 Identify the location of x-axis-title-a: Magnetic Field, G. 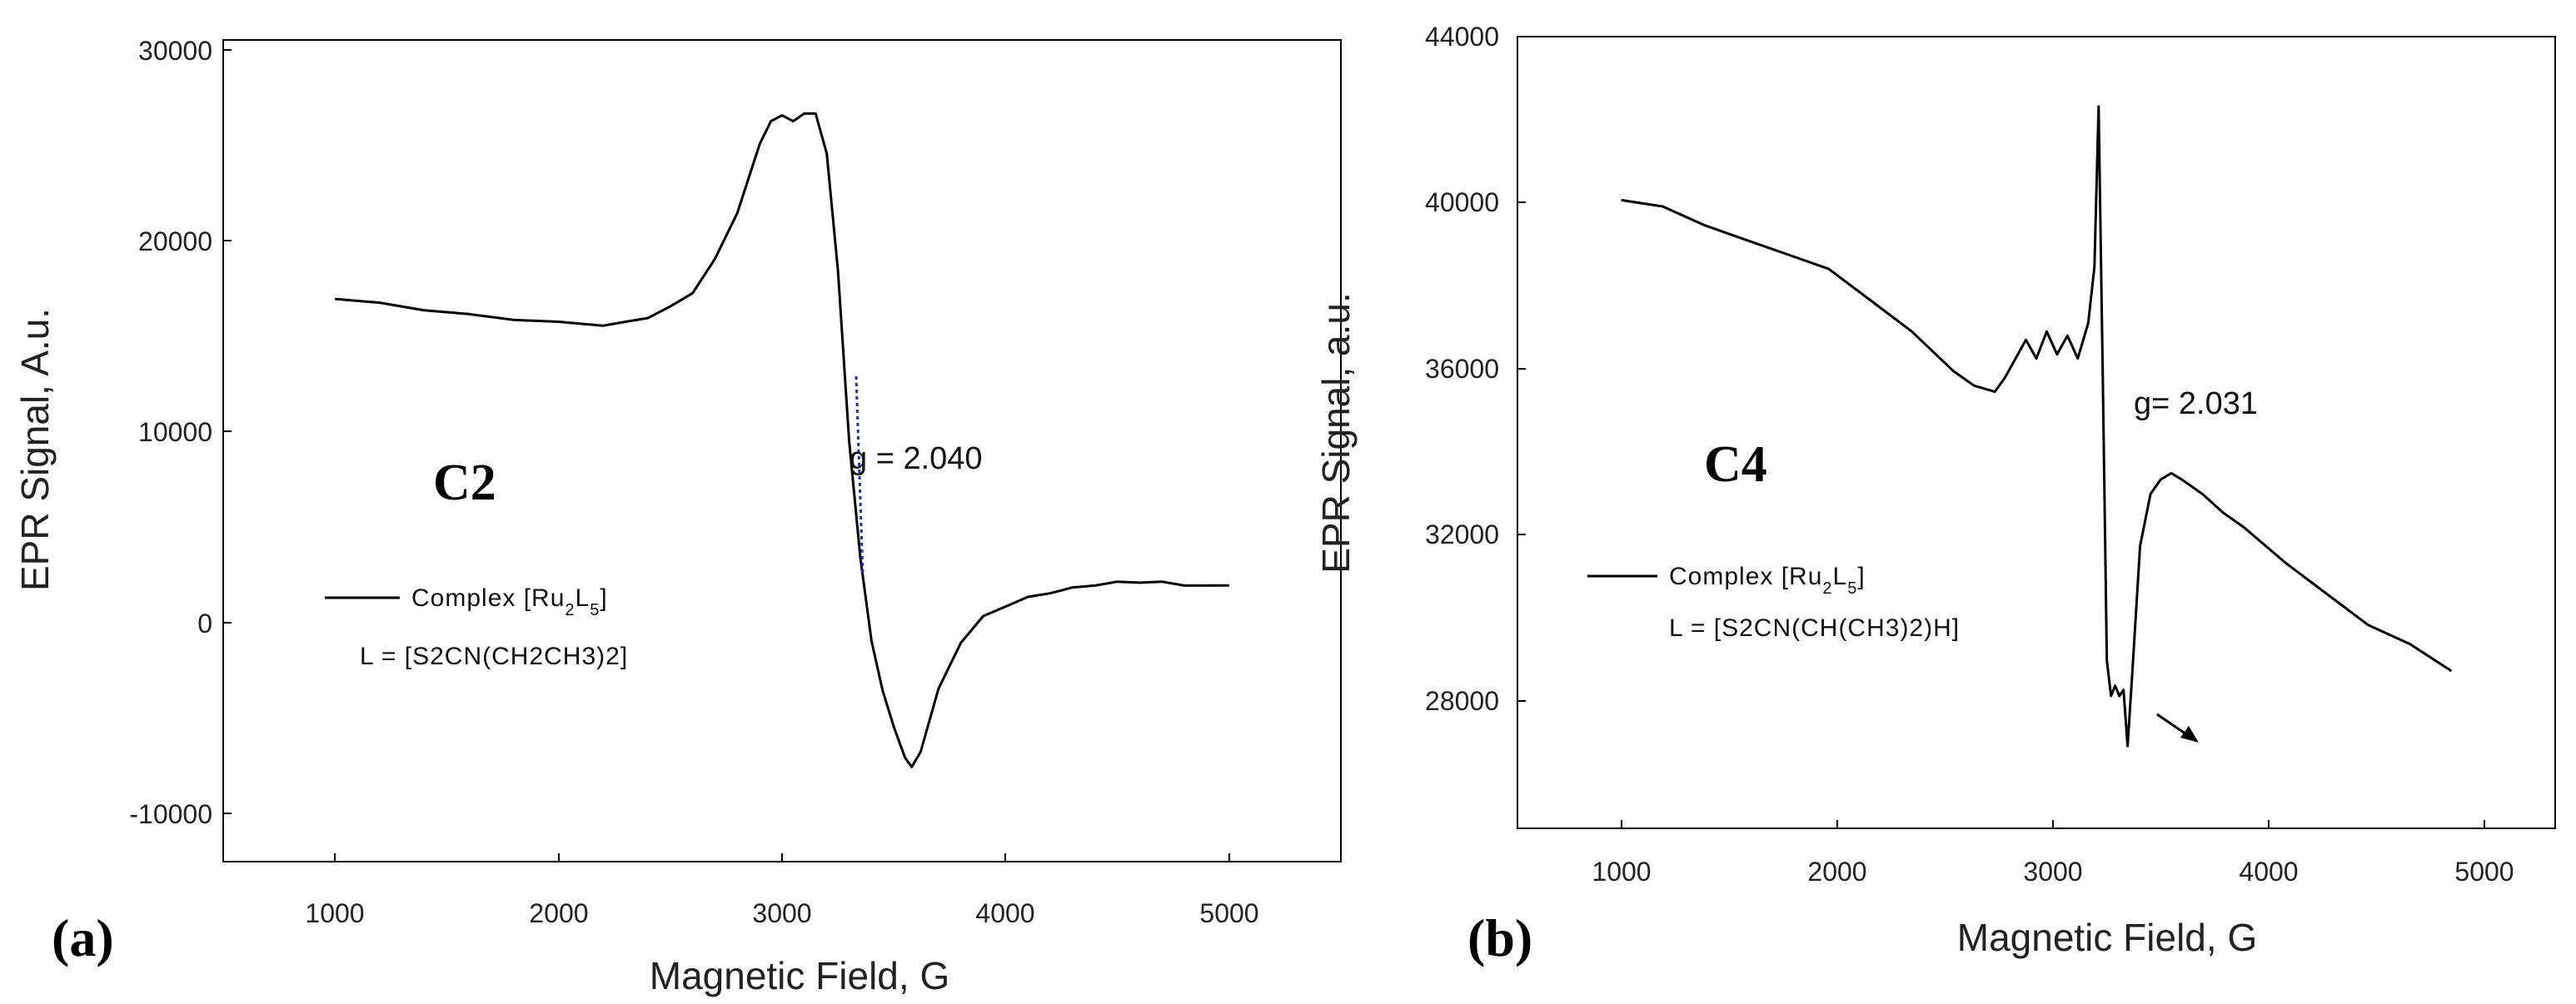
(799, 975).